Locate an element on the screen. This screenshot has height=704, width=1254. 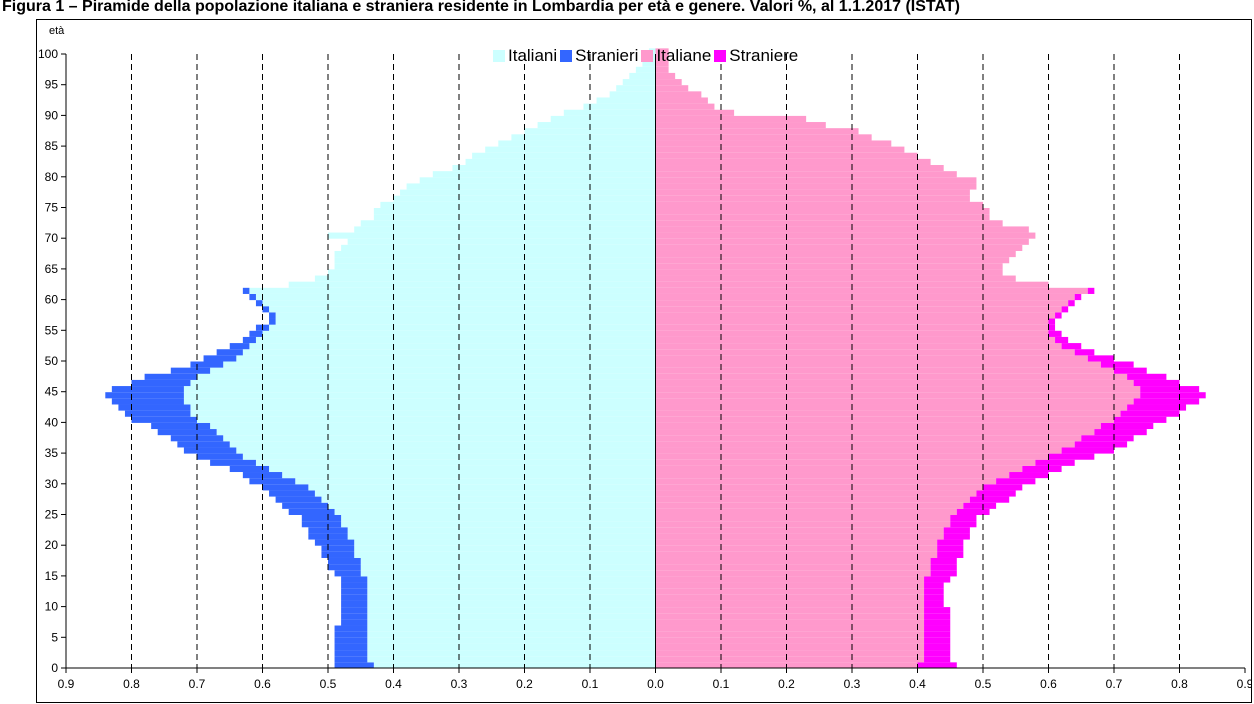
x-tick-label: 0.9 is located at coordinates (66, 684).